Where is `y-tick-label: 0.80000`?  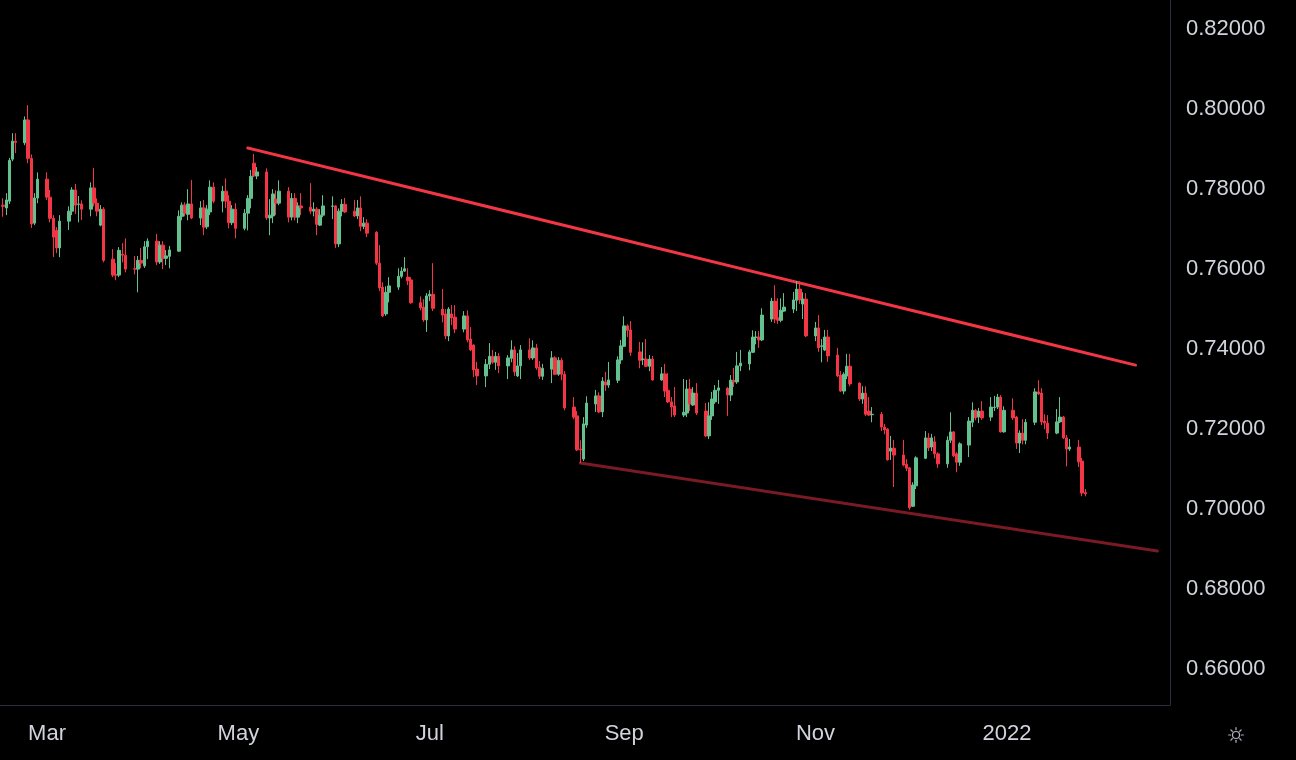
y-tick-label: 0.80000 is located at coordinates (1226, 107).